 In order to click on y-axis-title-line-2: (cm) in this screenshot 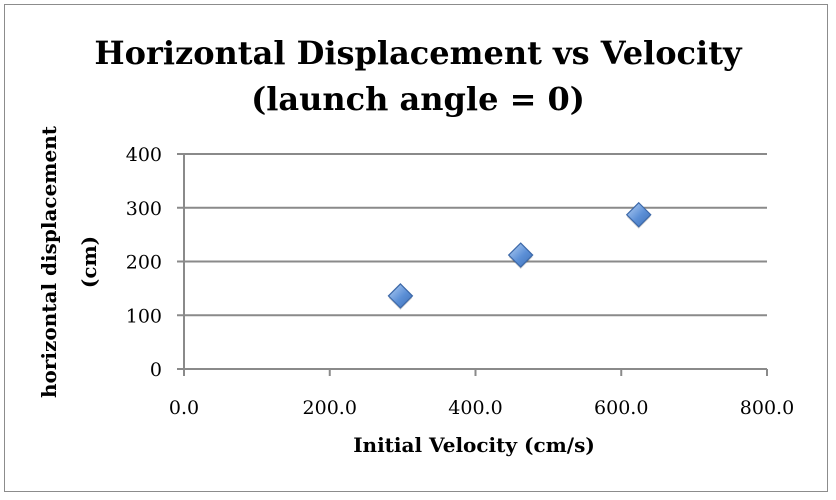, I will do `click(89, 262)`.